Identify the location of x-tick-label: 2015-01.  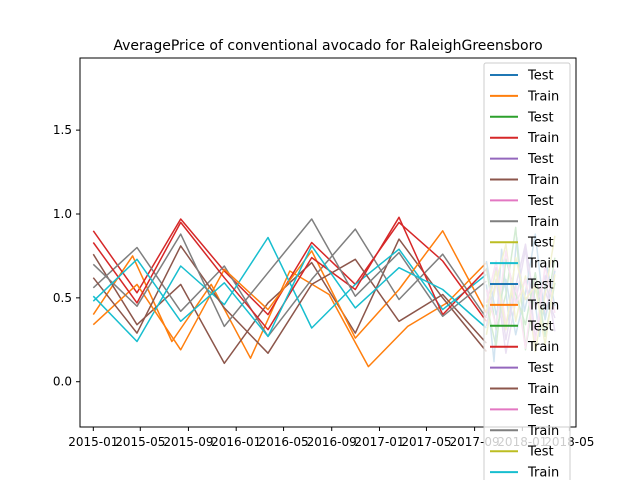
(93, 442).